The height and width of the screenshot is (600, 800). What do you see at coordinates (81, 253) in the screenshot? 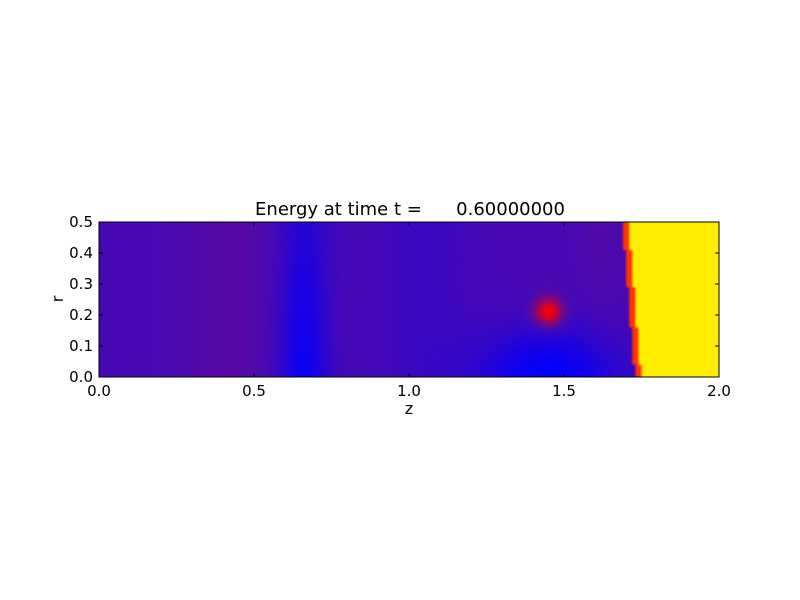
I see `y-tick-label: 0.4` at bounding box center [81, 253].